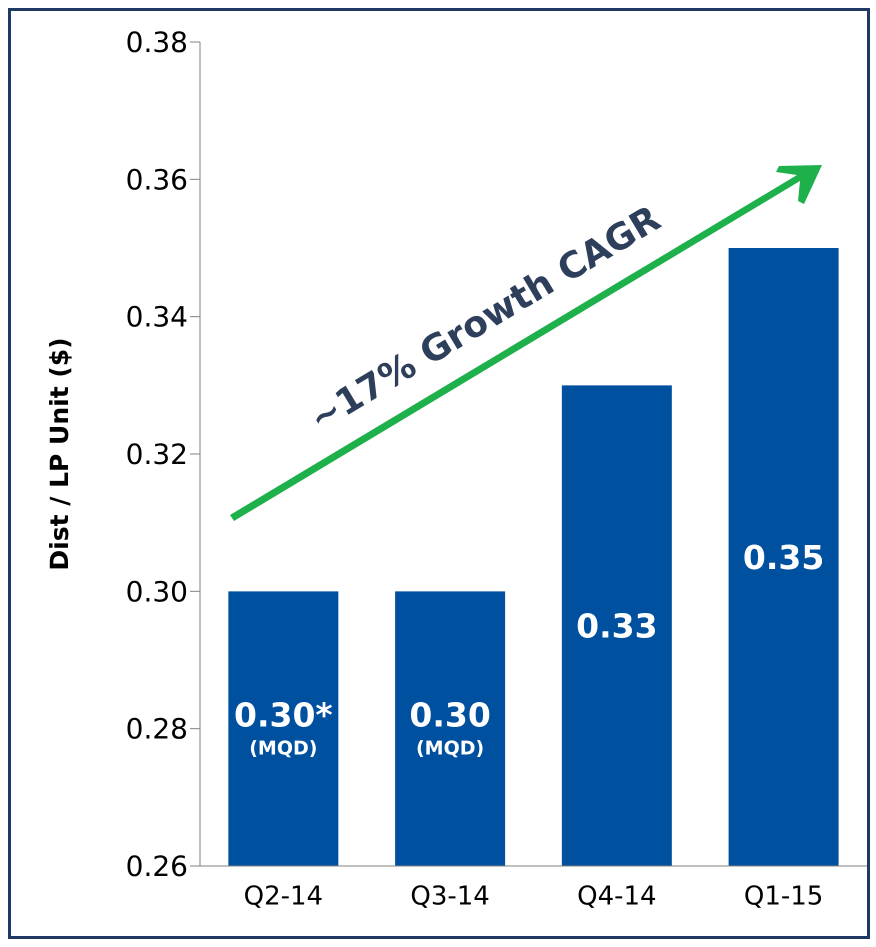 The image size is (876, 947). Describe the element at coordinates (157, 591) in the screenshot. I see `y-tick-label: 0.30` at that location.